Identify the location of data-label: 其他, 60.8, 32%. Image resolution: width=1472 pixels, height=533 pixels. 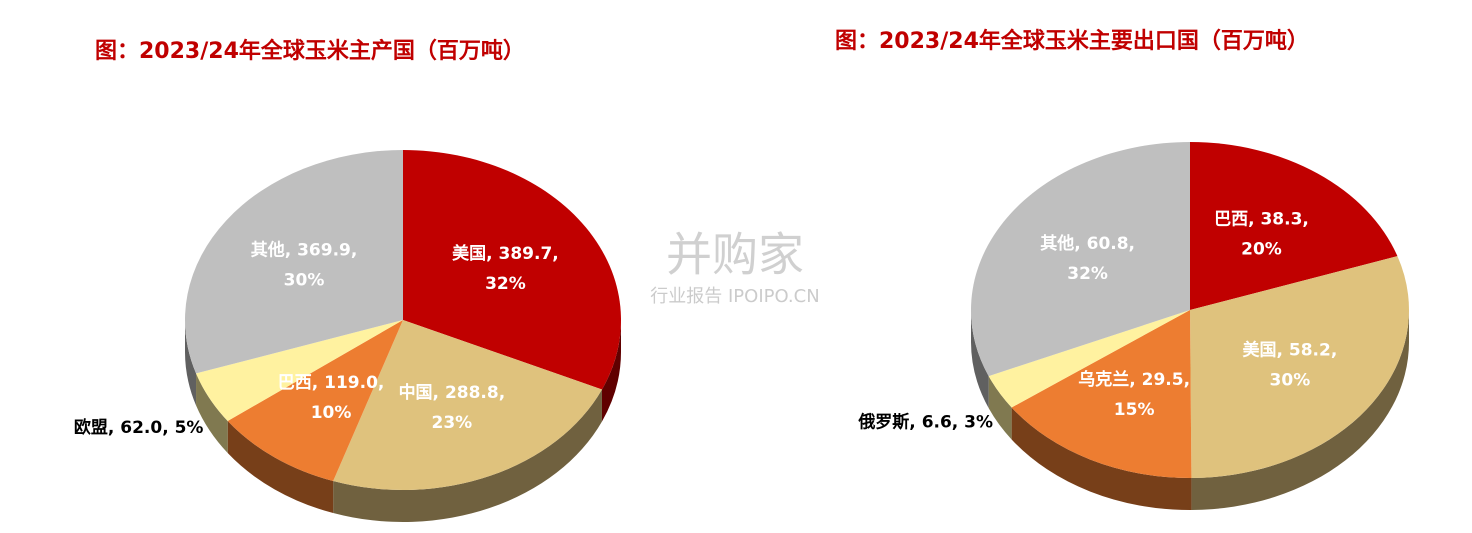
(1087, 258).